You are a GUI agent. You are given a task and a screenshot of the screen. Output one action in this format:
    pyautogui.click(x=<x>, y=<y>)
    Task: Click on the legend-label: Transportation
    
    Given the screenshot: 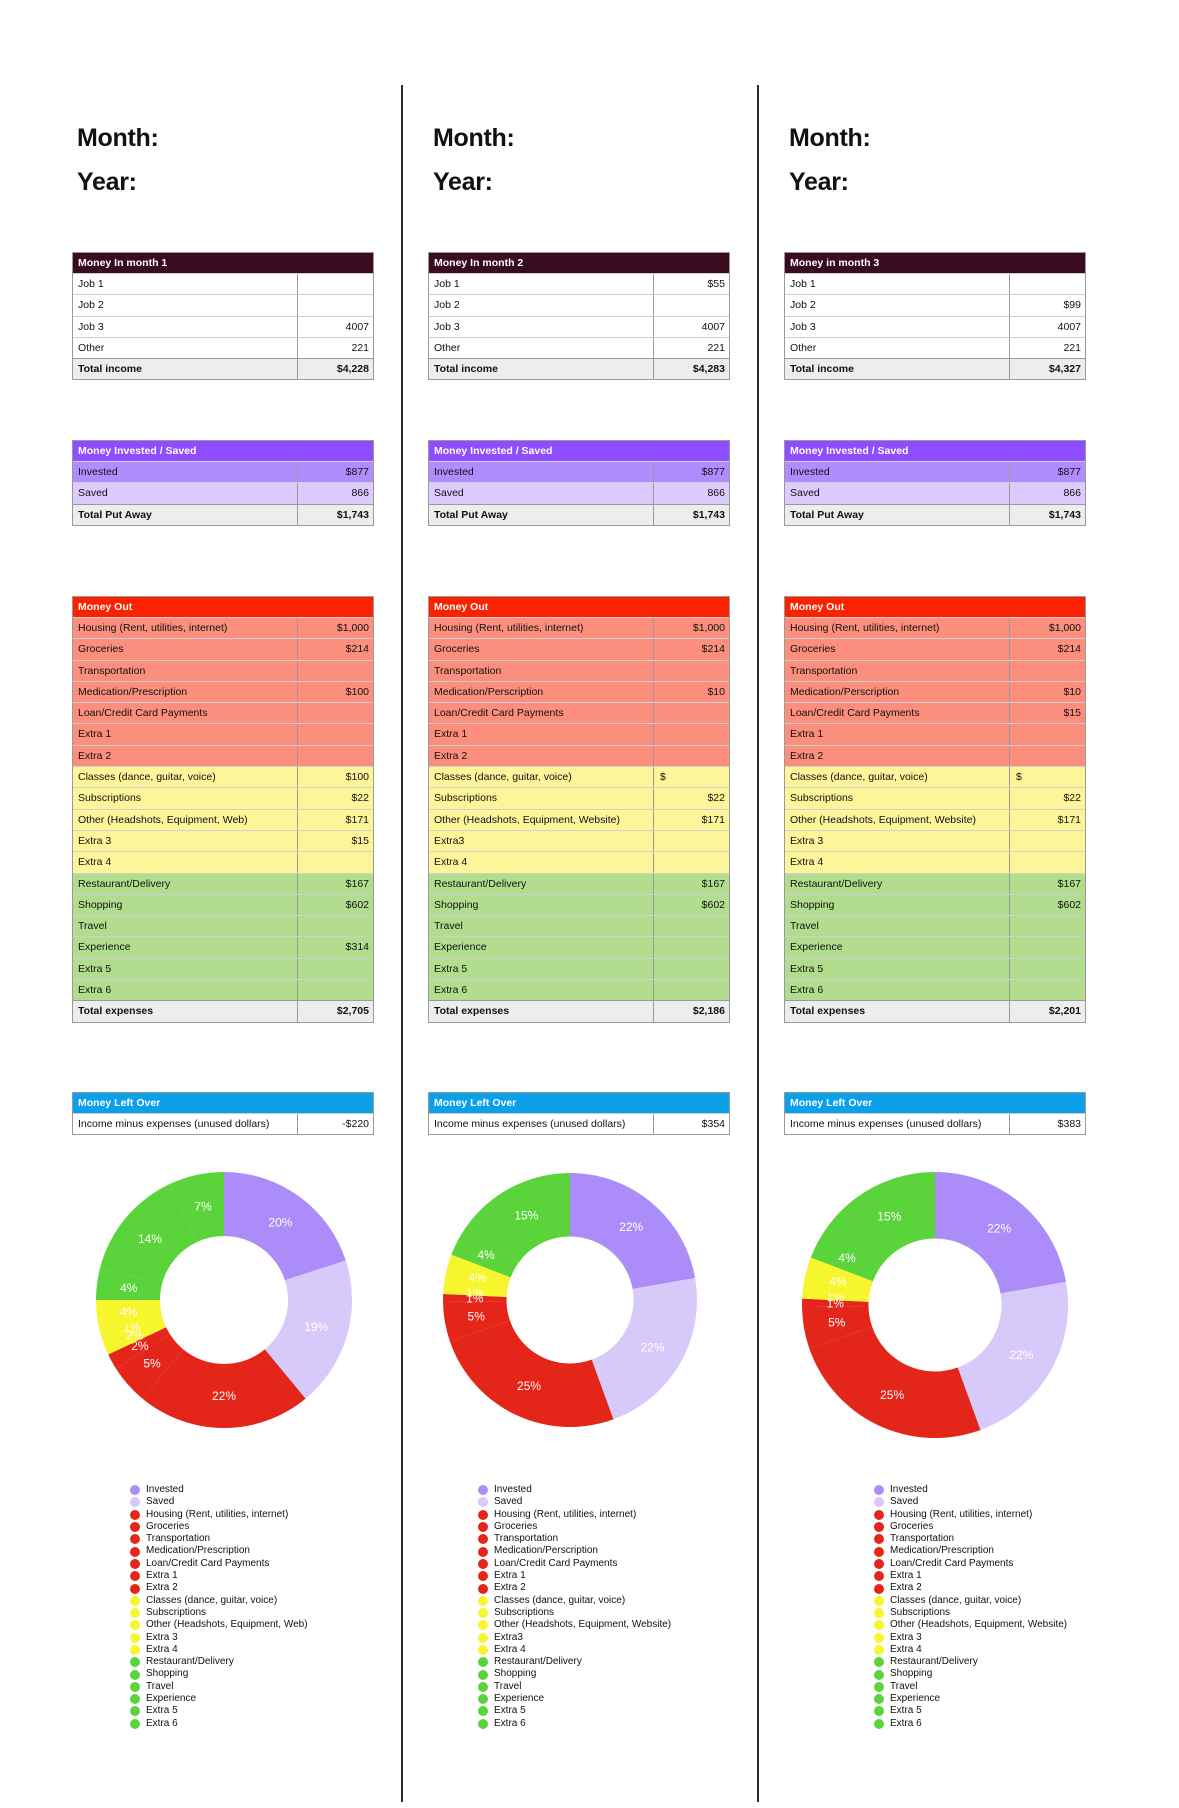 What is the action you would take?
    pyautogui.click(x=526, y=1539)
    